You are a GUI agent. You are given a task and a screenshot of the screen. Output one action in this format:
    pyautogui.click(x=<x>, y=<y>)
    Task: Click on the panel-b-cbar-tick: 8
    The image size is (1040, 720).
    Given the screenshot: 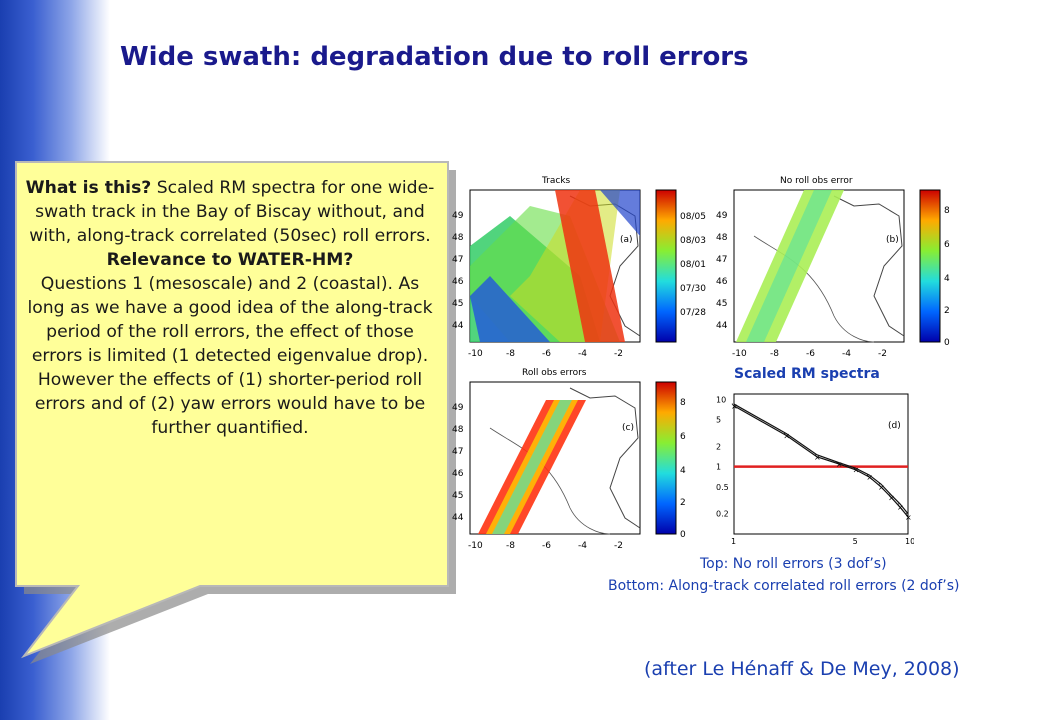 What is the action you would take?
    pyautogui.click(x=947, y=211)
    